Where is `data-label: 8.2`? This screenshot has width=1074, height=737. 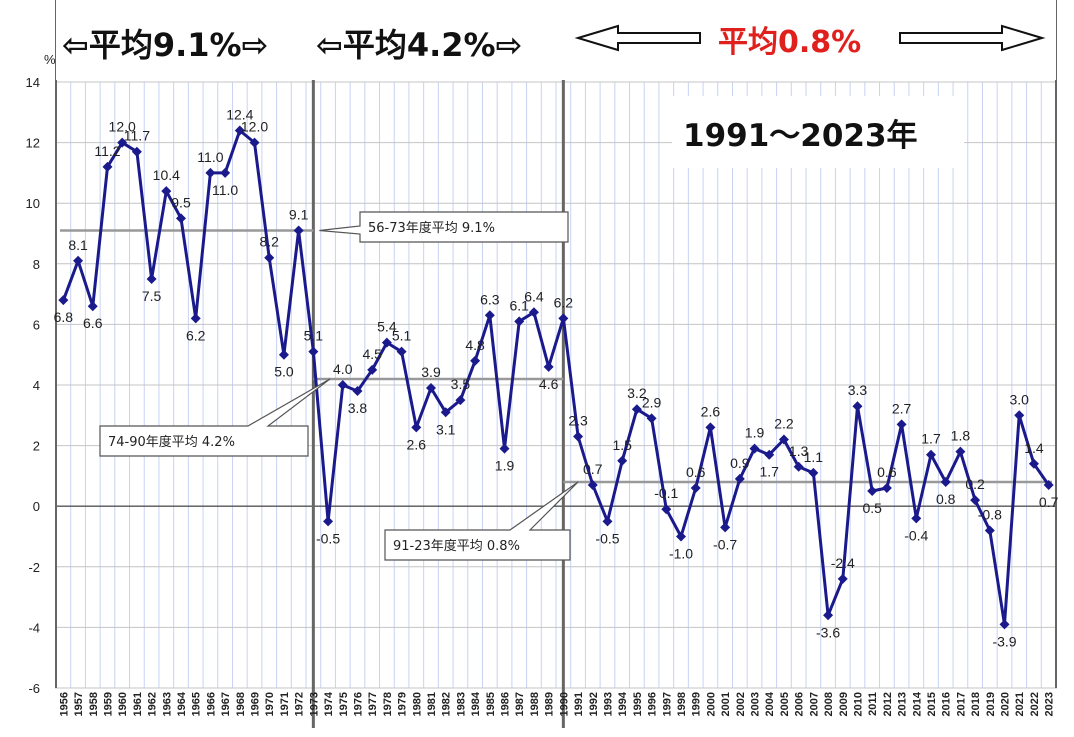 data-label: 8.2 is located at coordinates (270, 242).